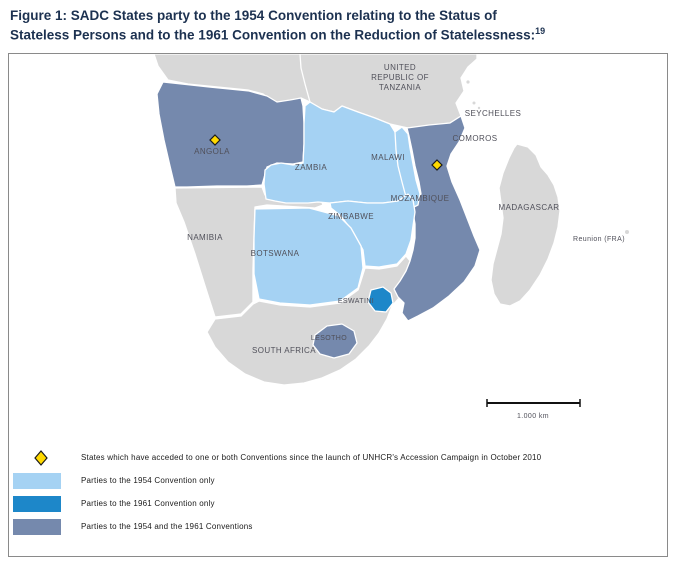 This screenshot has width=676, height=569. I want to click on legend-swatch-1961-only, so click(41, 503).